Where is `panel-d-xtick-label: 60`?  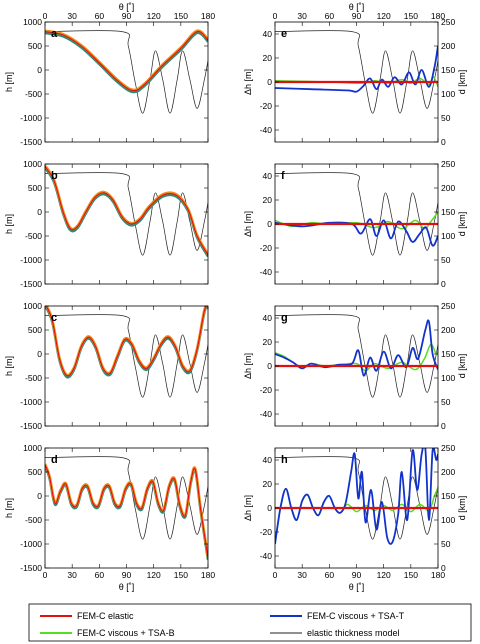 panel-d-xtick-label: 60 is located at coordinates (100, 575).